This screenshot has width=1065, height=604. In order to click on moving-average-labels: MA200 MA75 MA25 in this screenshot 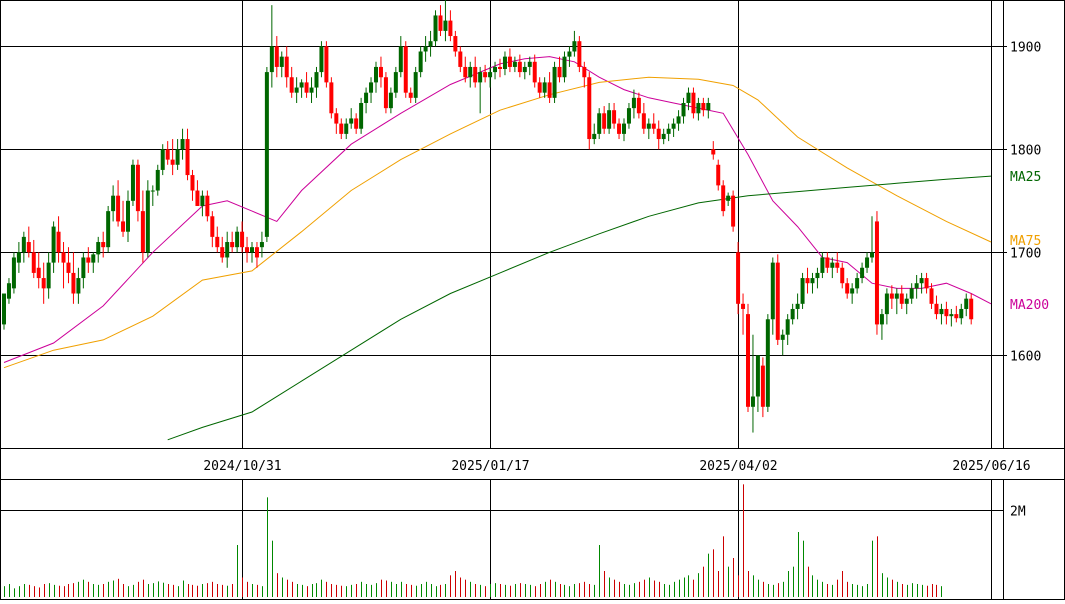, I will do `click(1029, 241)`.